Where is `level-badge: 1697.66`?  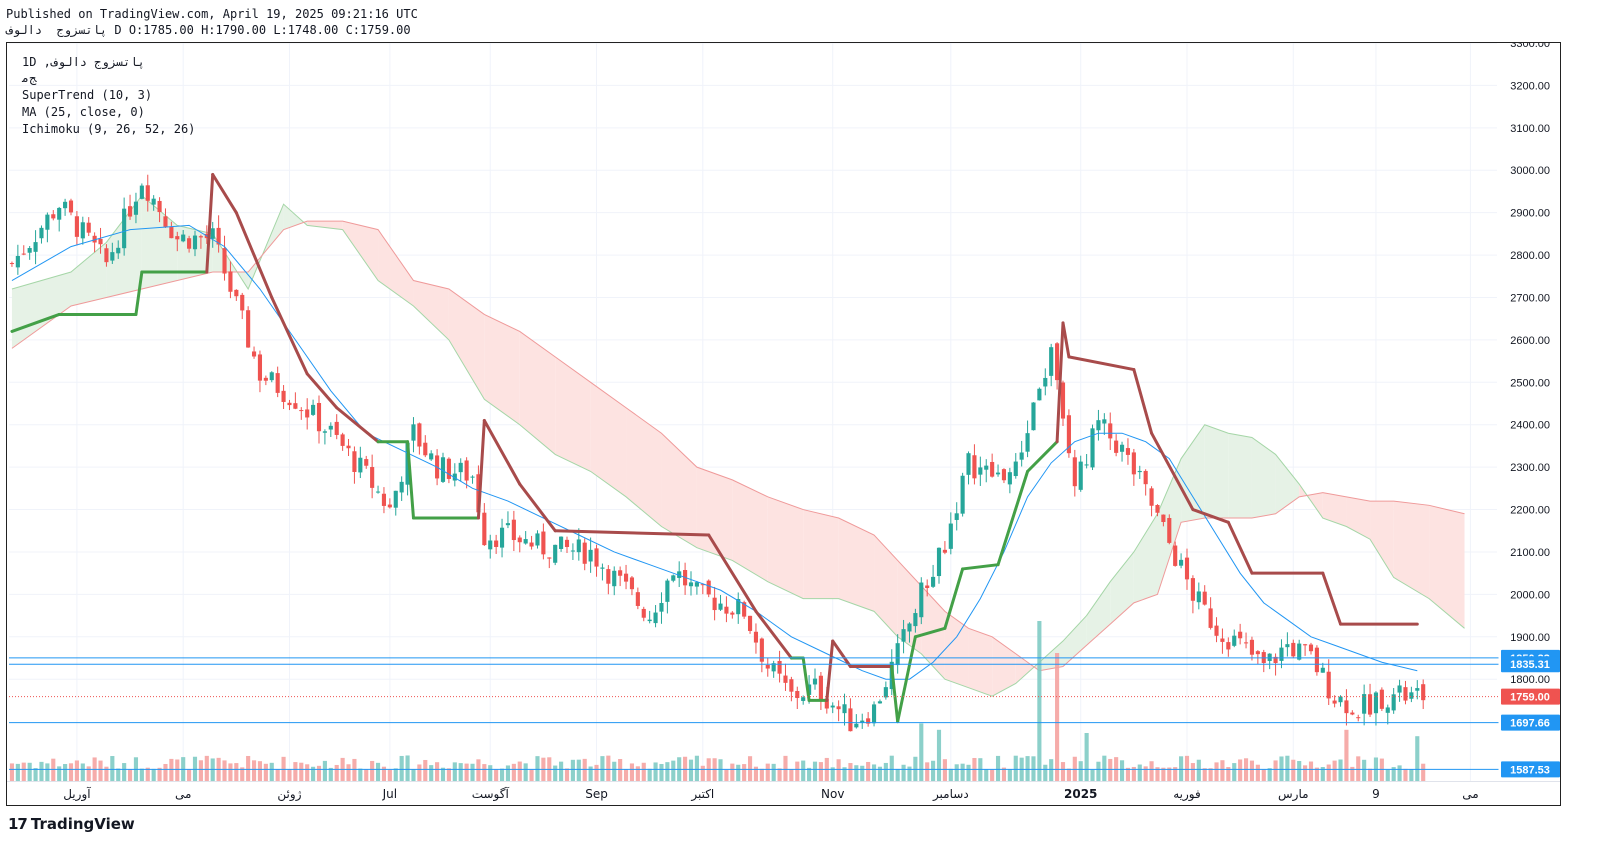 level-badge: 1697.66 is located at coordinates (1530, 724).